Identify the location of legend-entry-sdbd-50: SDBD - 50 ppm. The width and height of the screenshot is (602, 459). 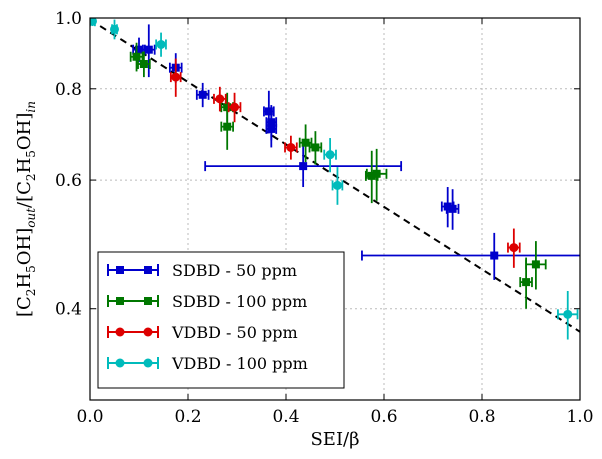
(202, 270).